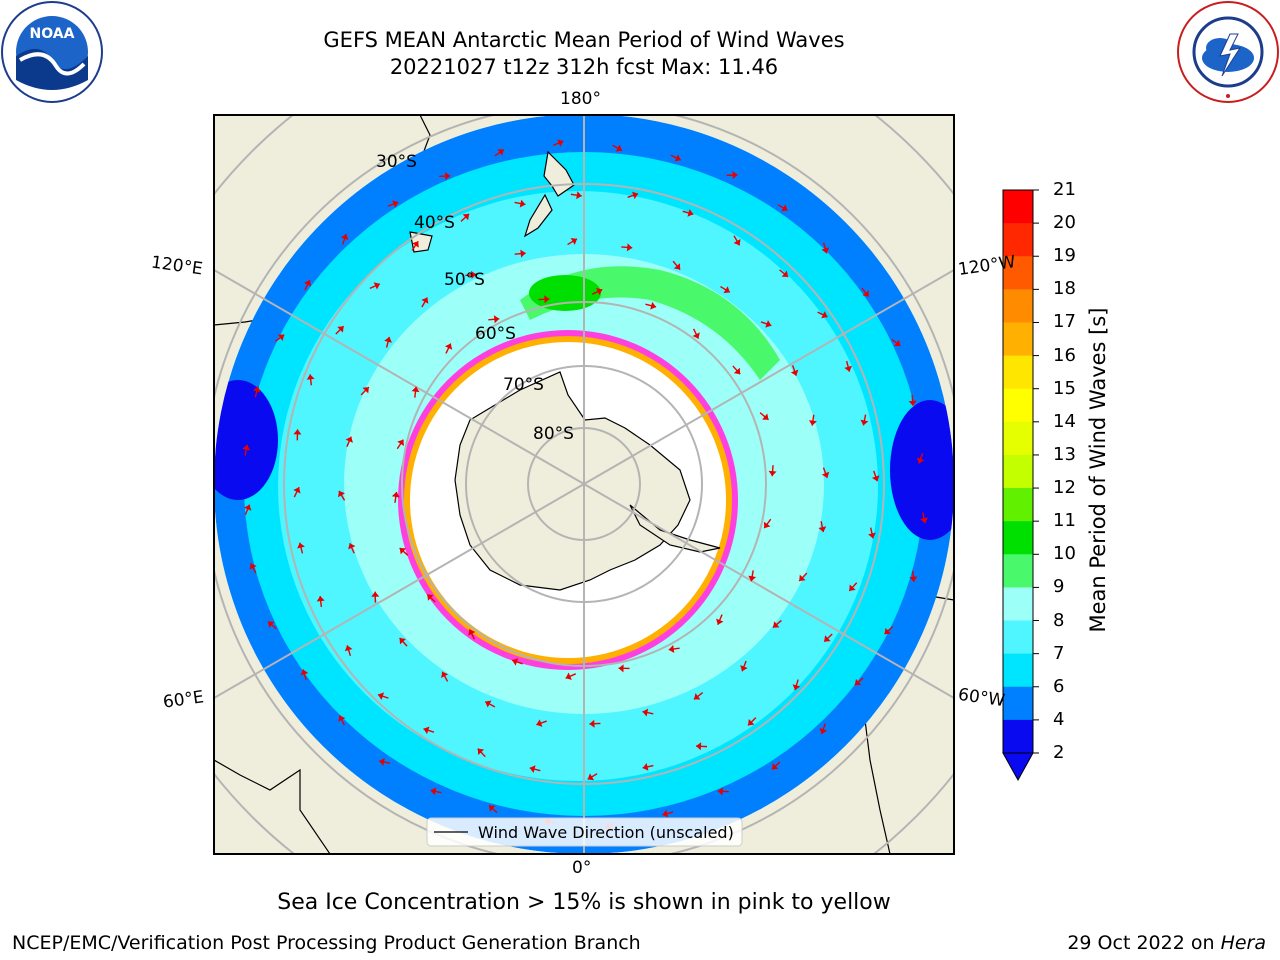  Describe the element at coordinates (396, 162) in the screenshot. I see `lat-label-30s: 30°S` at that location.